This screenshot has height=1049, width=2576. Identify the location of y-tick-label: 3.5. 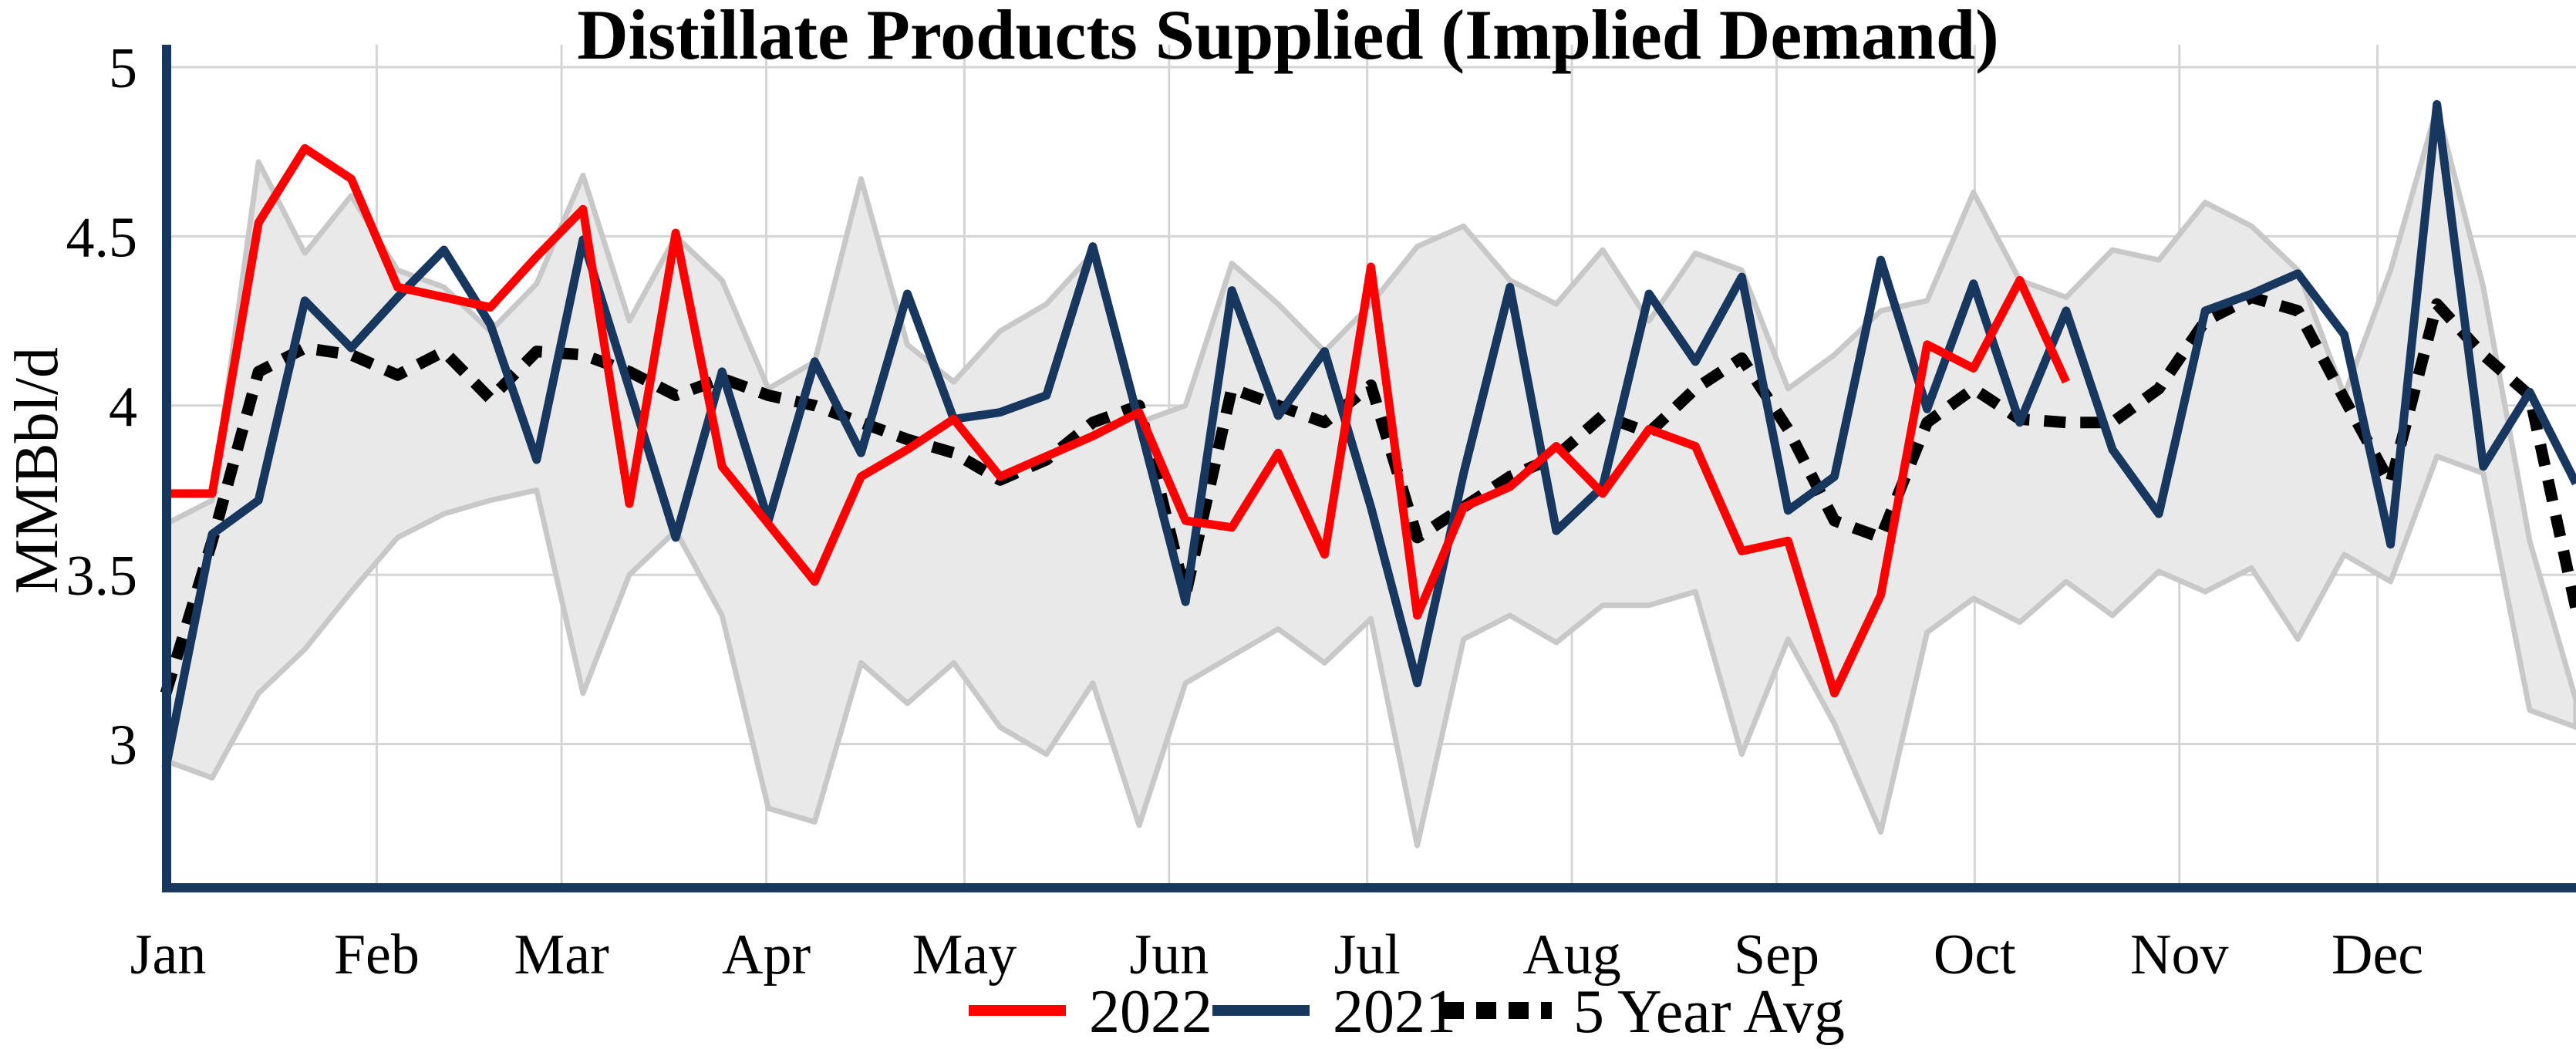
(102, 576).